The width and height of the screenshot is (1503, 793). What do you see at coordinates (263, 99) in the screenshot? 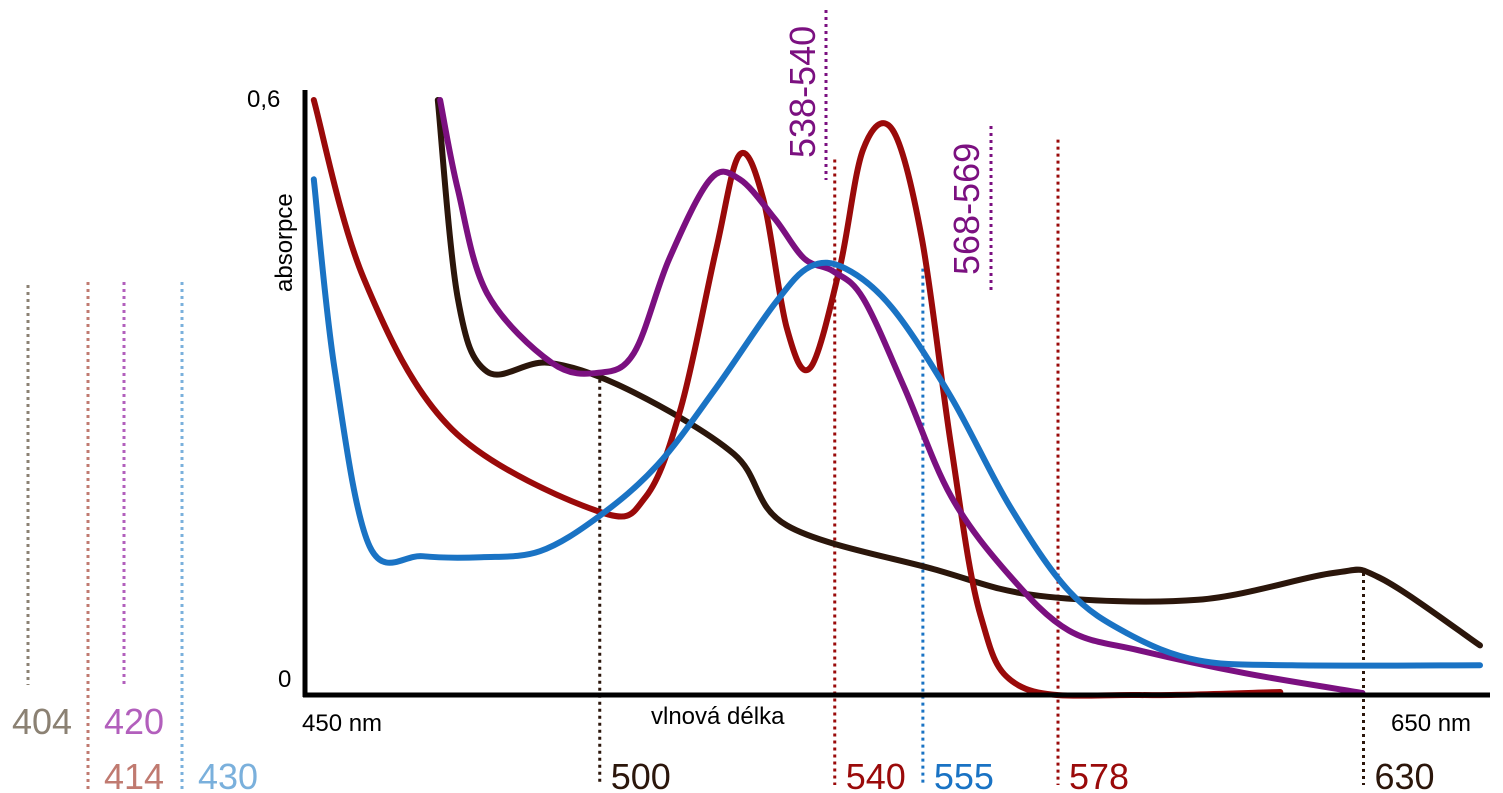
I see `y-top-tick-label: 0,6` at bounding box center [263, 99].